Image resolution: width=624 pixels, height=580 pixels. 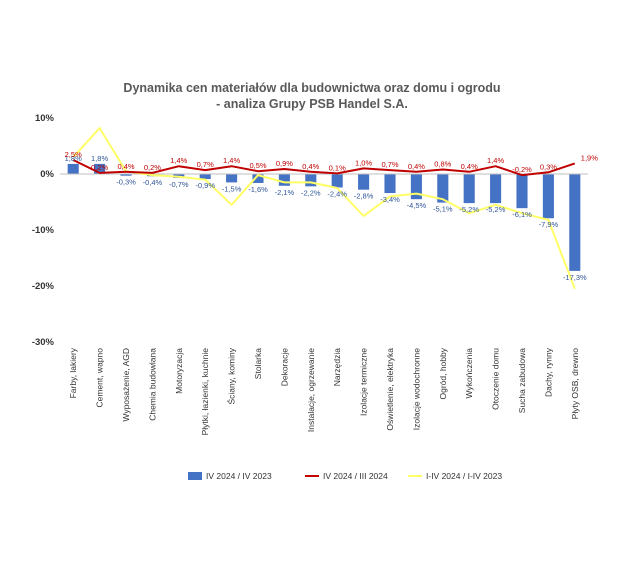 I want to click on x-category-label: Izolacje termiczne, so click(x=364, y=382).